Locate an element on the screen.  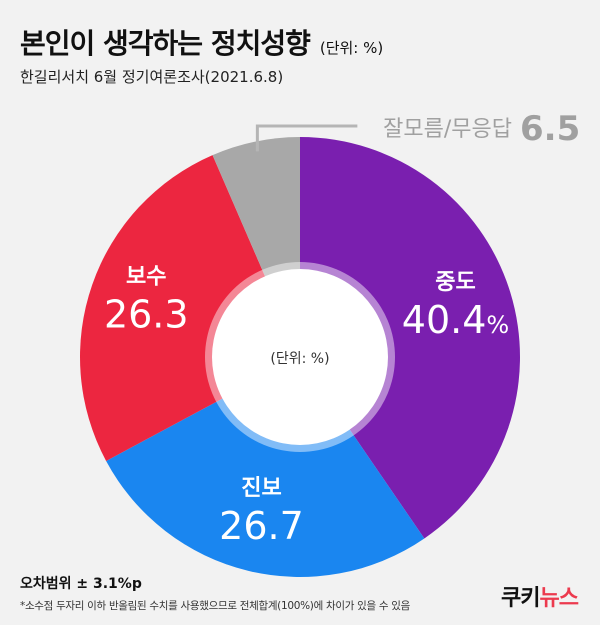
slice-label-1: 진보 is located at coordinates (261, 488).